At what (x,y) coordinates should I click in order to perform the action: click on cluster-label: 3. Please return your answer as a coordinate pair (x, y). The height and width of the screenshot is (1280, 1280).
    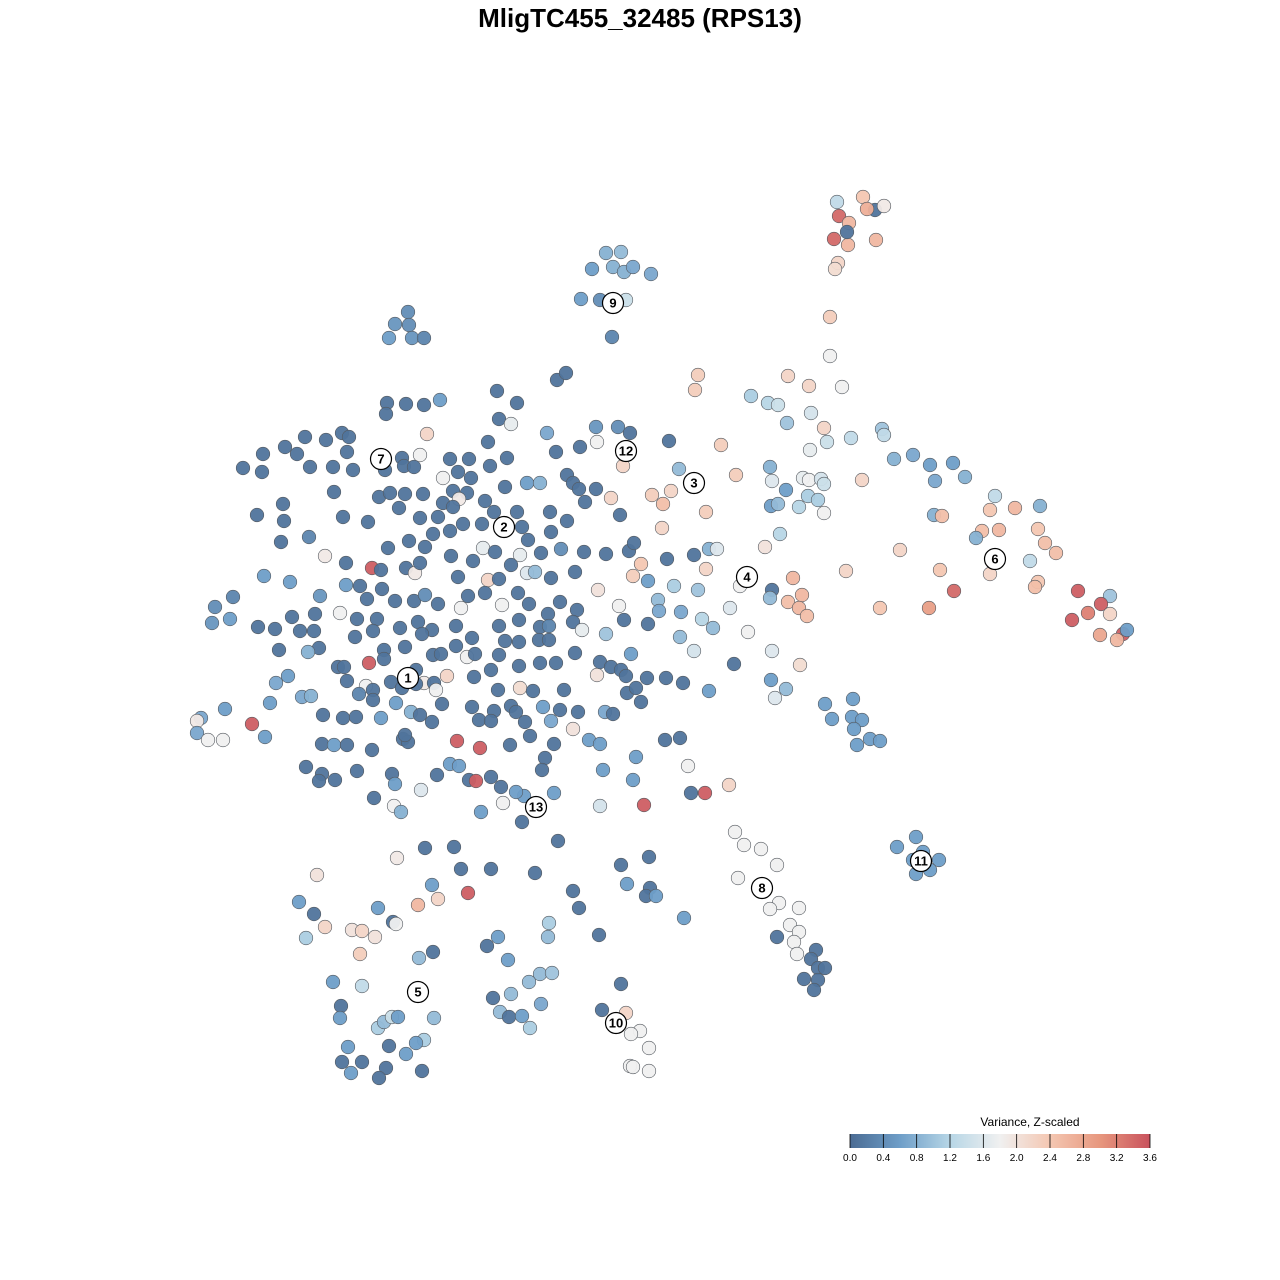
    Looking at the image, I should click on (694, 483).